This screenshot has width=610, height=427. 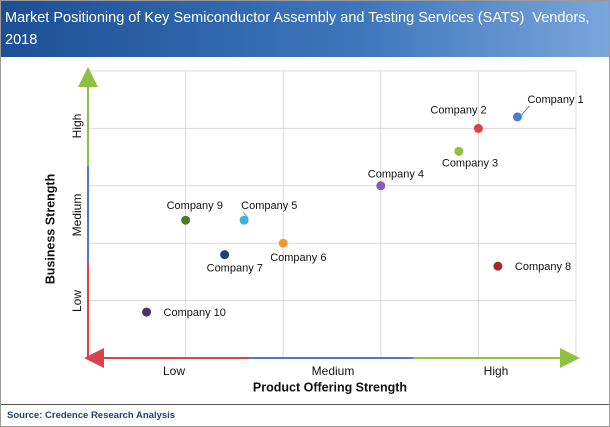 I want to click on x-level-label: Low, so click(x=174, y=371).